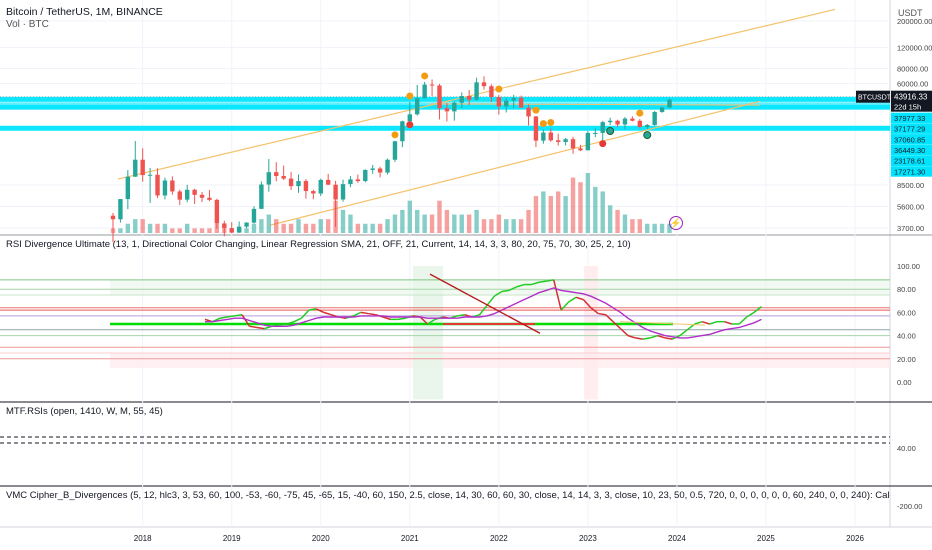  Describe the element at coordinates (912, 69) in the screenshot. I see `price-axis-tick: 80000.00` at that location.